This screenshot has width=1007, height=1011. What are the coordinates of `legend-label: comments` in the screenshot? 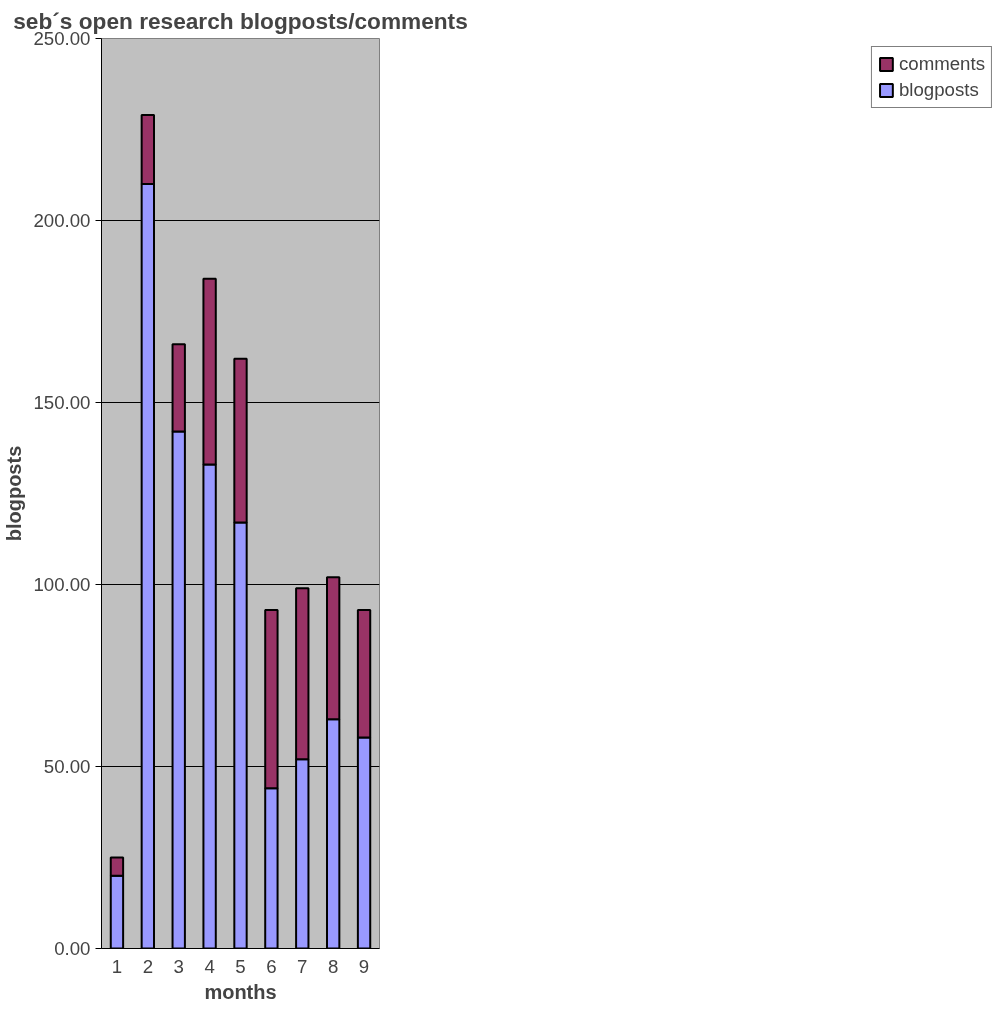 It's located at (941, 64).